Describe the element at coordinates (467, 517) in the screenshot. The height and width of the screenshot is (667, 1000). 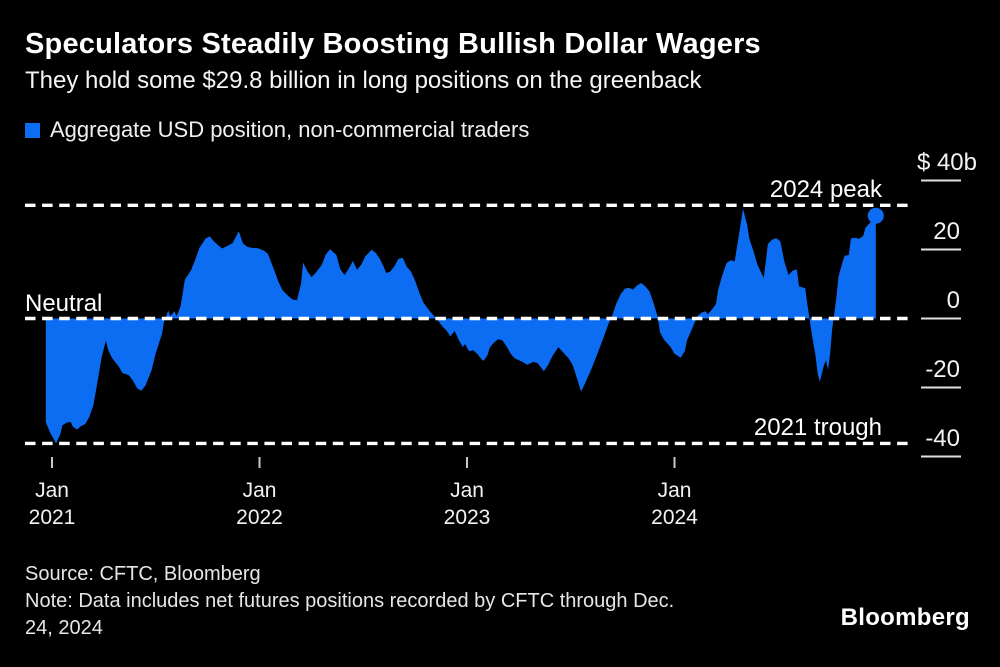
I see `x-axis-label-year: 2023` at that location.